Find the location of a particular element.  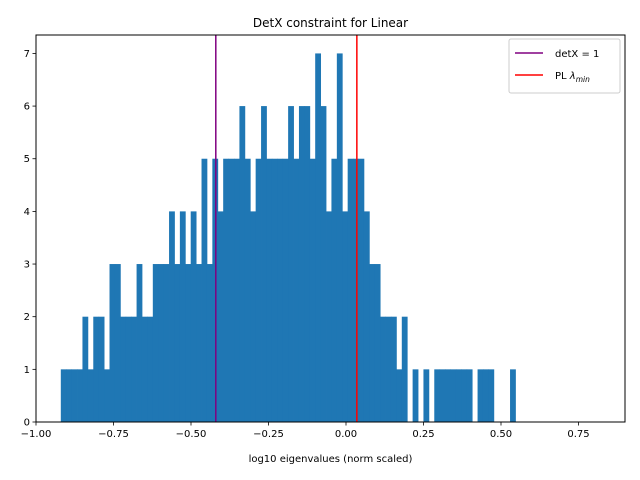

x-tick-label: 0.50 is located at coordinates (501, 434).